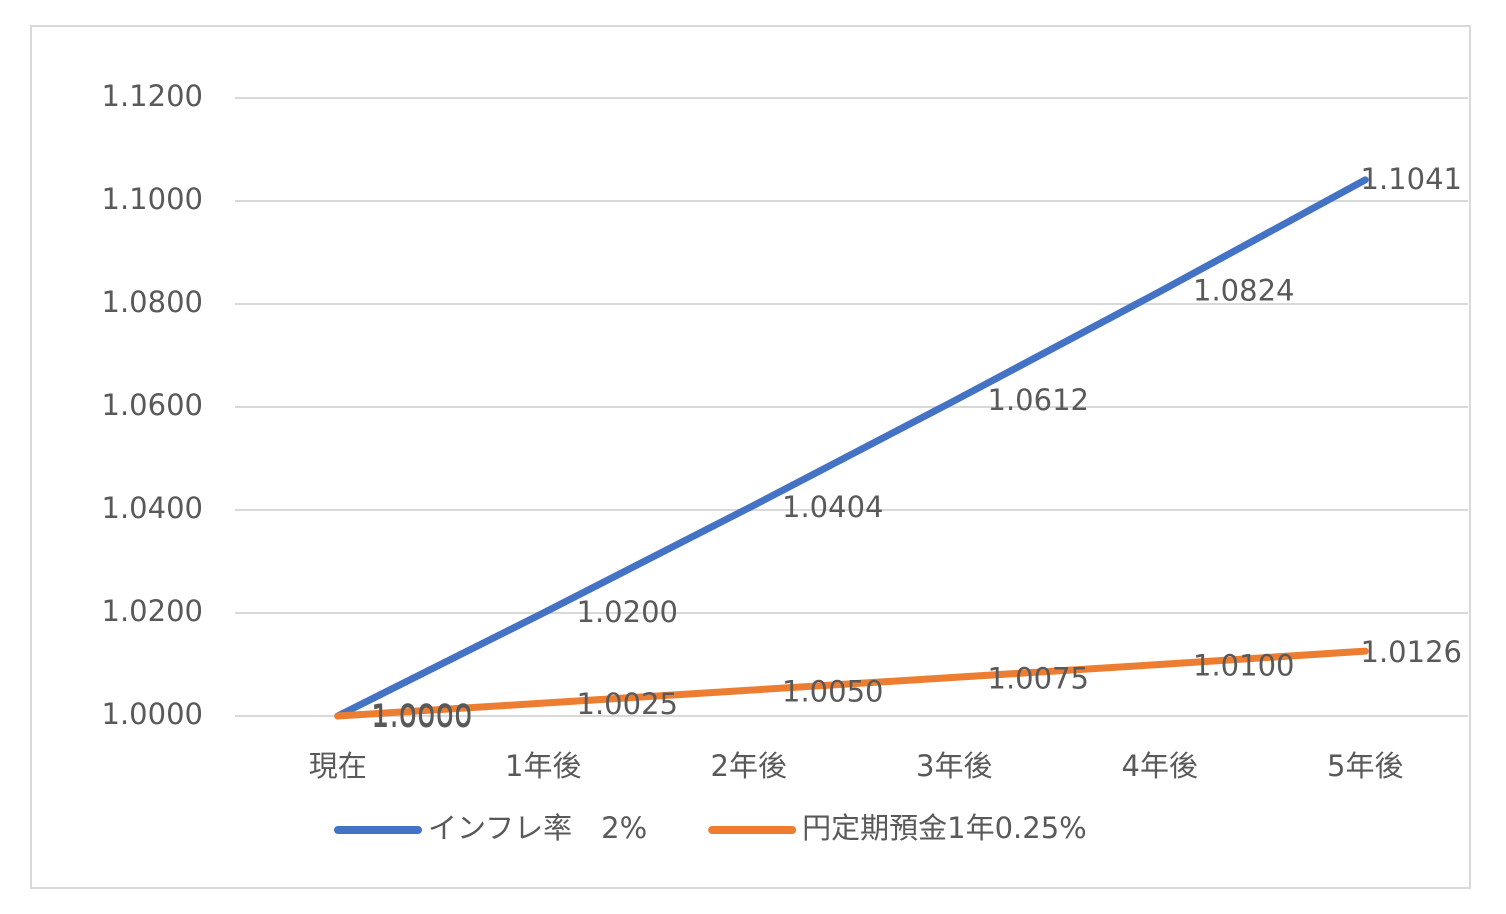  I want to click on x-tick-label: 5年後, so click(1365, 766).